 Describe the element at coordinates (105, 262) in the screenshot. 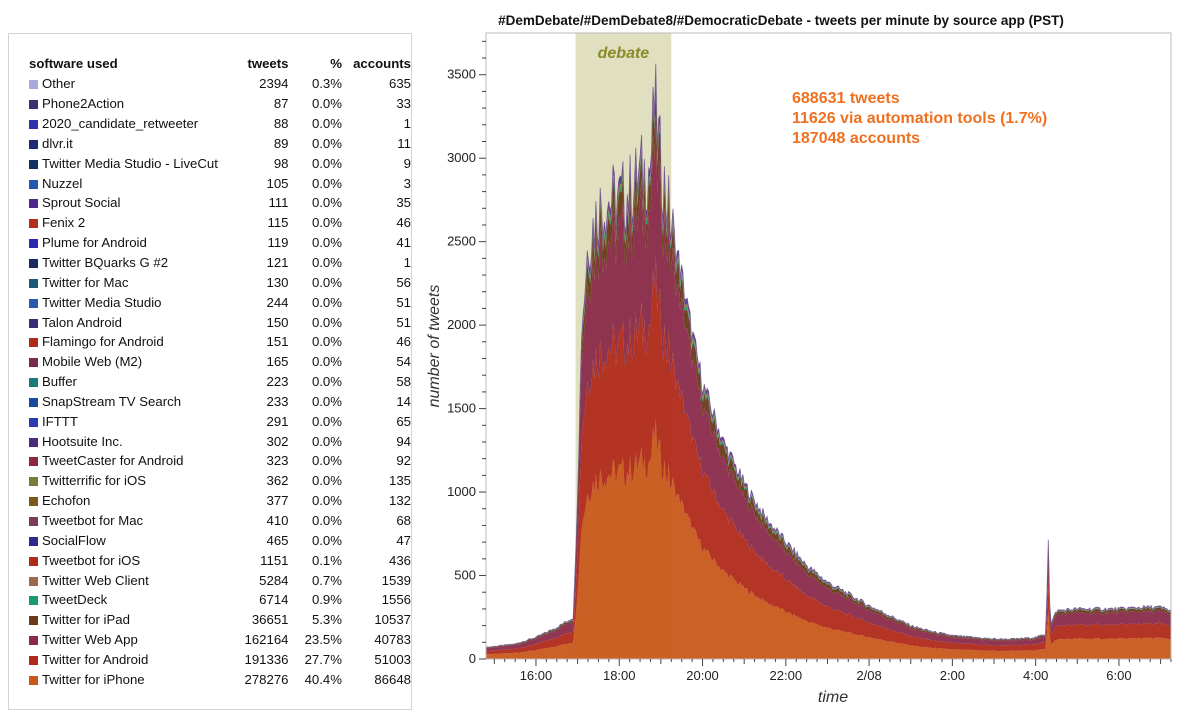

I see `software-label: Twitter BQuarks G #2` at that location.